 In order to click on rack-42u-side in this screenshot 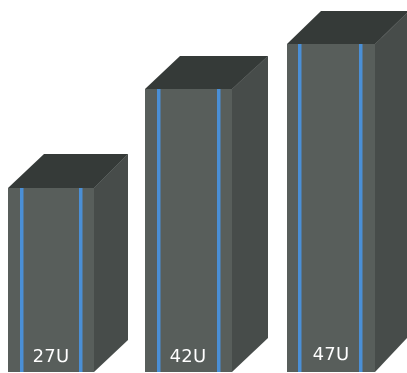, I will do `click(250, 214)`.